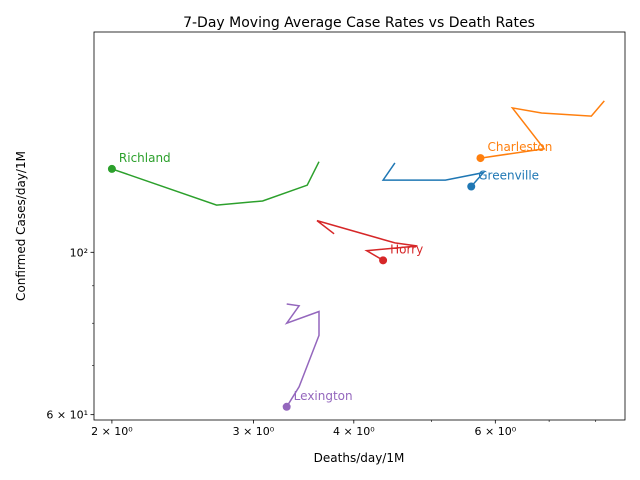 This screenshot has height=480, width=640. I want to click on x-tick-label: 3 × 10⁰, so click(254, 431).